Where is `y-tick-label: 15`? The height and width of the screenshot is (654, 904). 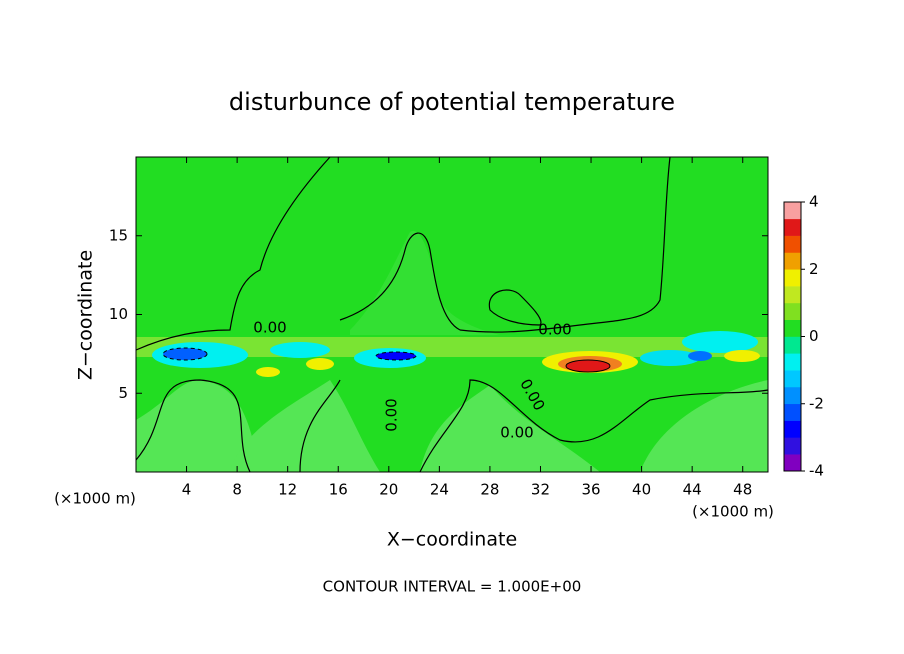
y-tick-label: 15 is located at coordinates (118, 235).